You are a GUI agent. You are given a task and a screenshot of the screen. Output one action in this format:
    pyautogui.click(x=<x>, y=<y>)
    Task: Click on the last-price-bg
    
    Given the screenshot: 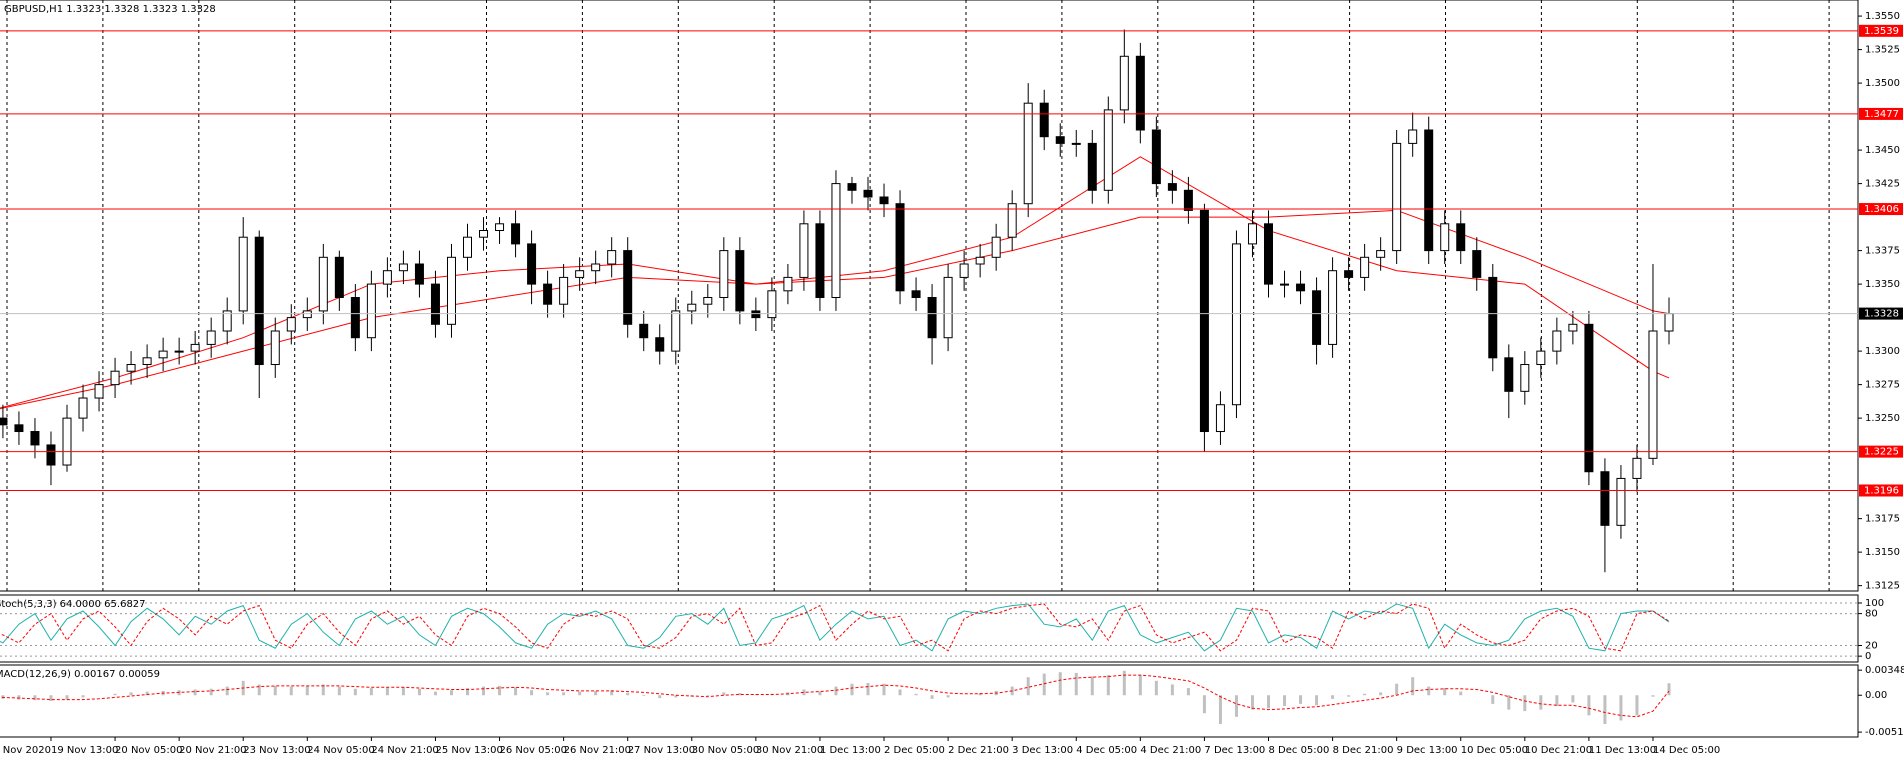 What is the action you would take?
    pyautogui.click(x=1881, y=313)
    